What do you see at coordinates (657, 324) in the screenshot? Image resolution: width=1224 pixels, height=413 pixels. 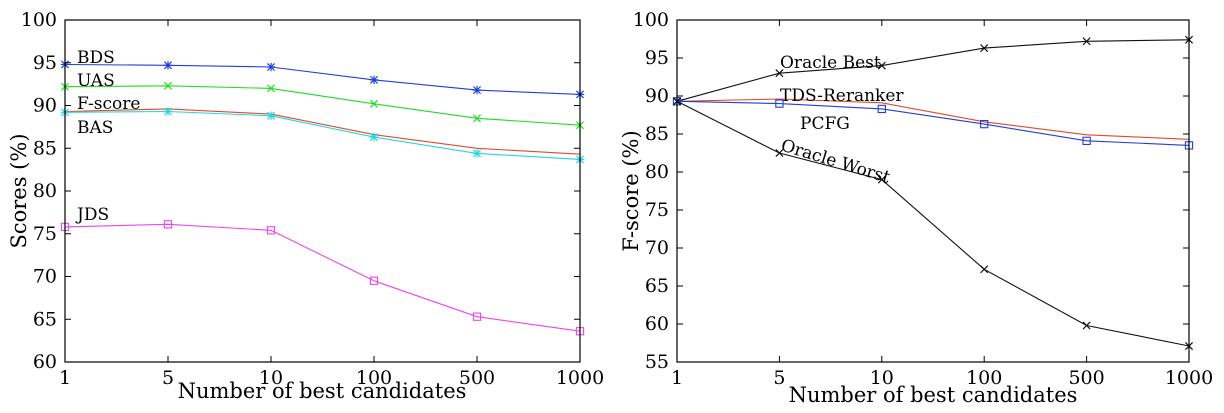 I see `right-y-tick-label: 60` at bounding box center [657, 324].